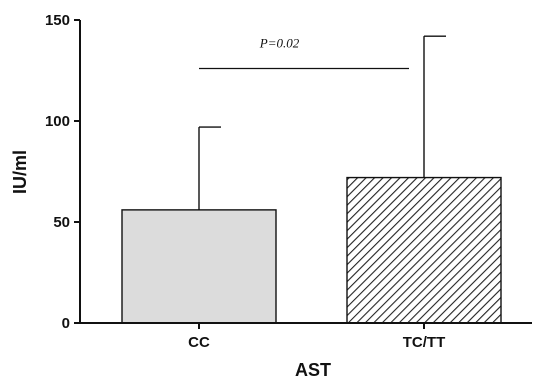 The image size is (536, 383). Describe the element at coordinates (316, 337) in the screenshot. I see `x-ticks: CC TC/TT` at that location.